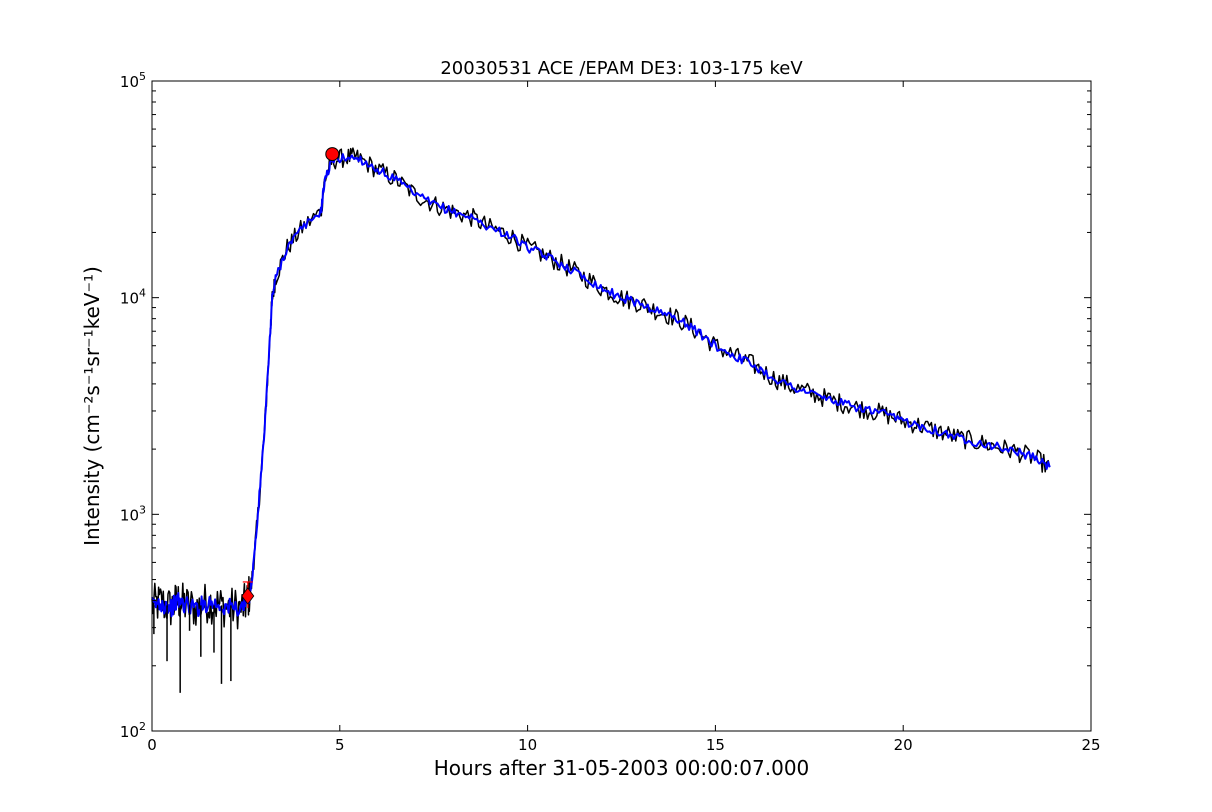  I want to click on chart-title: 20030531 ACE /EPAM DE3: 103-175 keV, so click(621, 68).